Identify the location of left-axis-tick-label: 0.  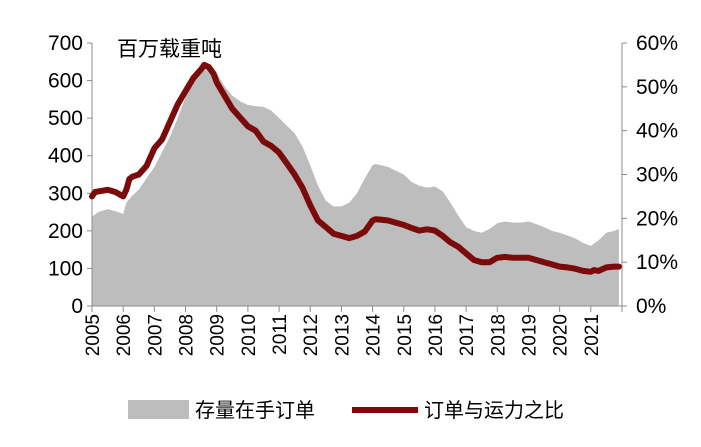
(77, 306).